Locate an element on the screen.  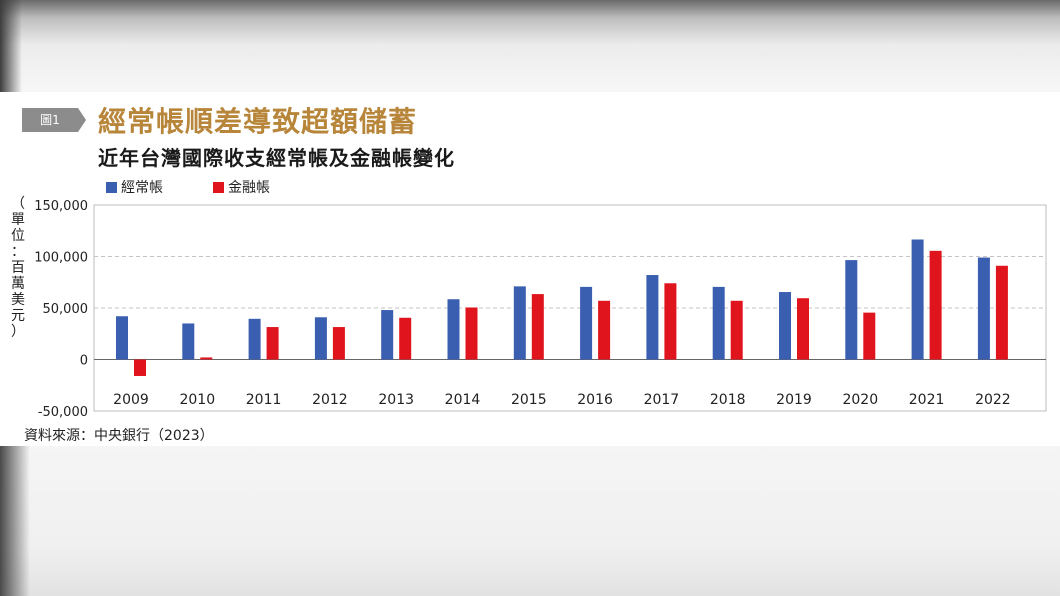
bar-financial-account-2012 is located at coordinates (338, 343).